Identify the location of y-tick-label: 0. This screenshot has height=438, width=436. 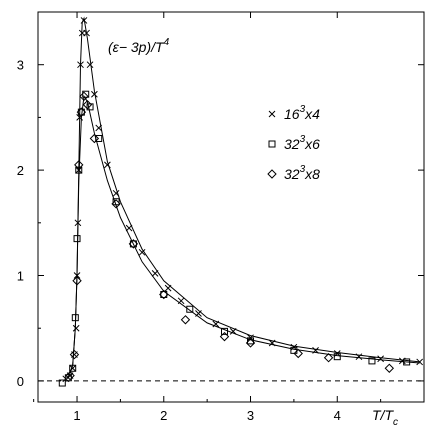
(20, 381).